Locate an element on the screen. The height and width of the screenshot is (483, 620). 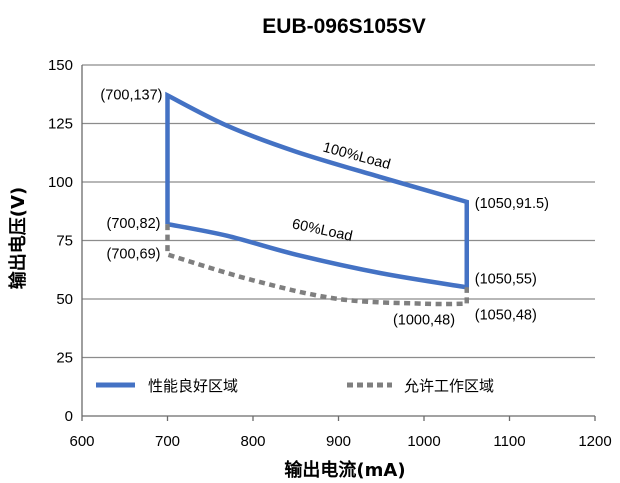
x-tick-label: 1100 is located at coordinates (509, 441).